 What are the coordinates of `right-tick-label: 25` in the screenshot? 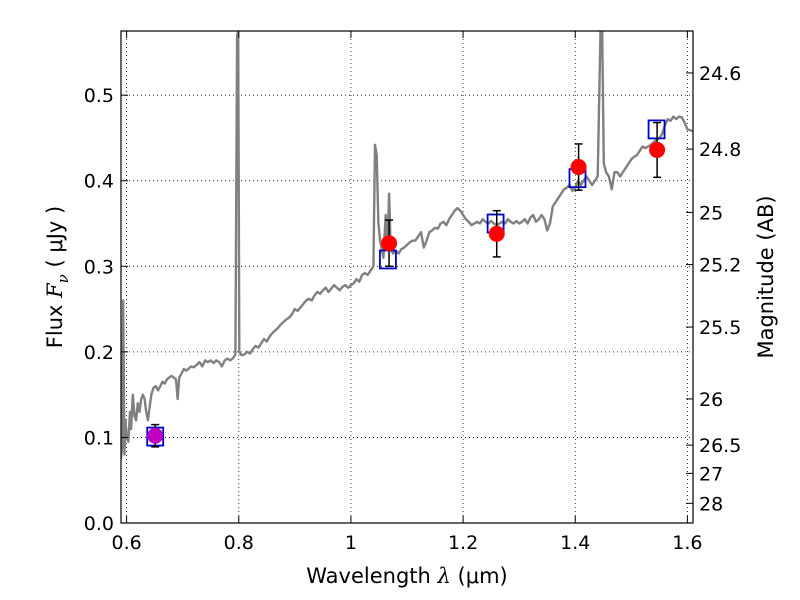 It's located at (711, 213).